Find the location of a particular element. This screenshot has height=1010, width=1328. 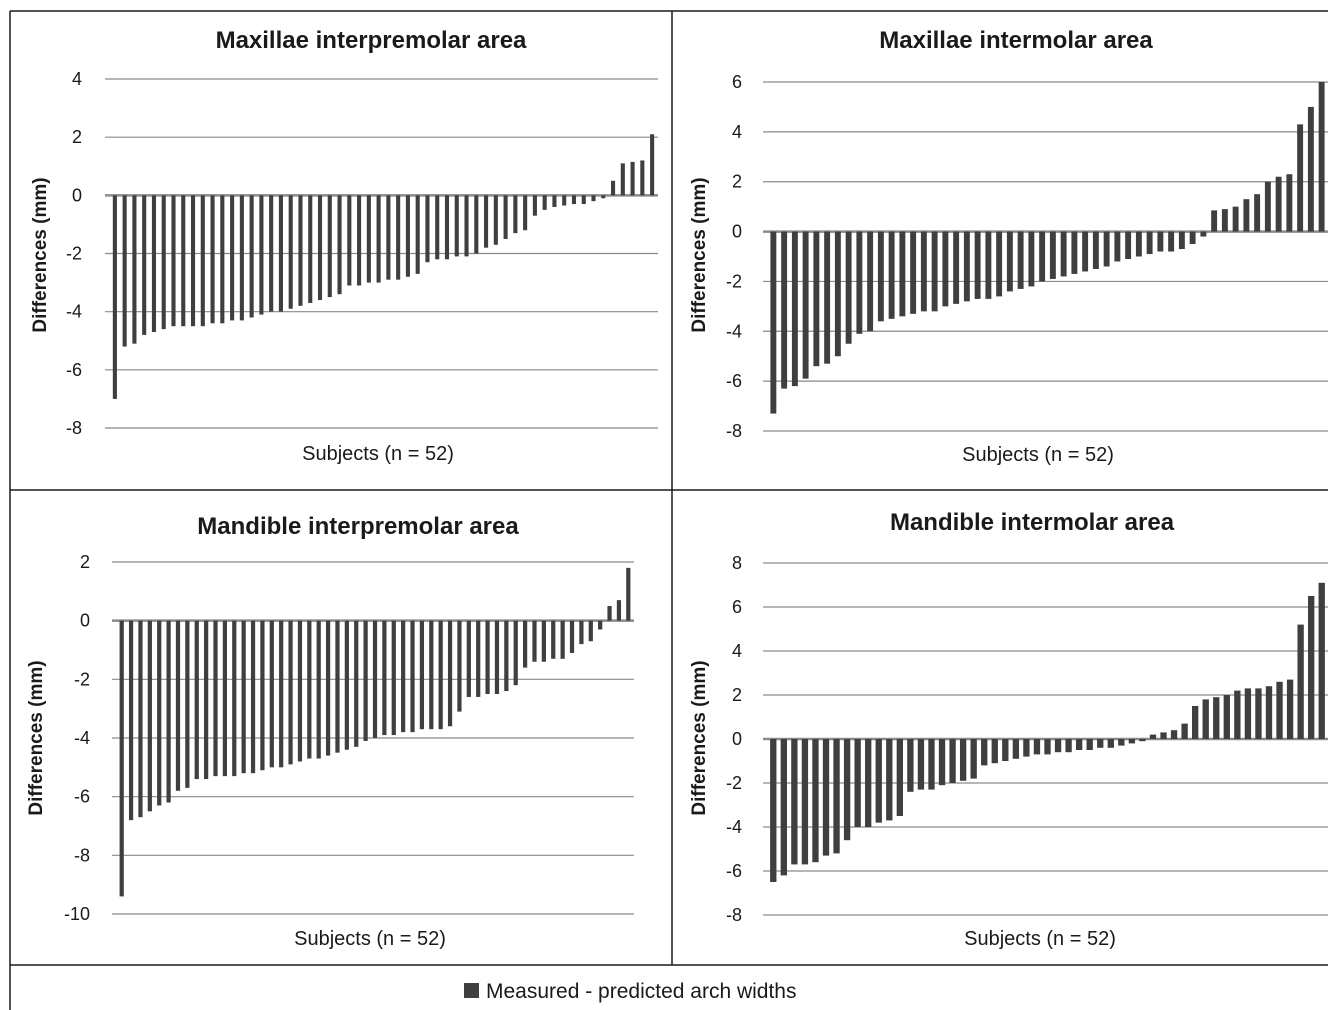

x-axis-label: Subjects (n = 52) is located at coordinates (1038, 455).